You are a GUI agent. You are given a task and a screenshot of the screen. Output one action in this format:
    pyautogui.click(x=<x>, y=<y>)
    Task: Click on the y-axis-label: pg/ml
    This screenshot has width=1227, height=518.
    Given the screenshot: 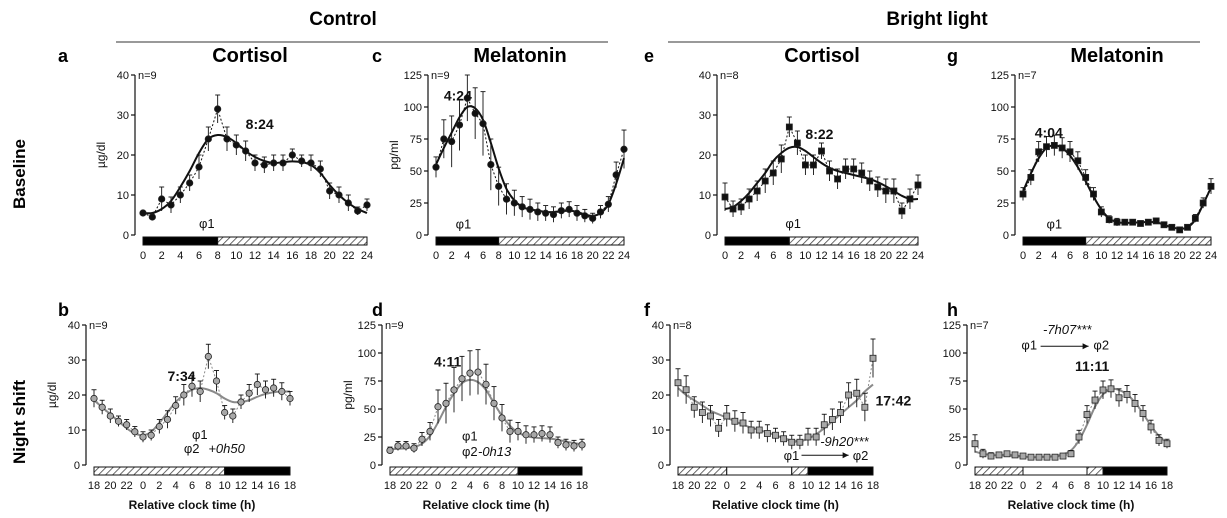 What is the action you would take?
    pyautogui.click(x=348, y=394)
    